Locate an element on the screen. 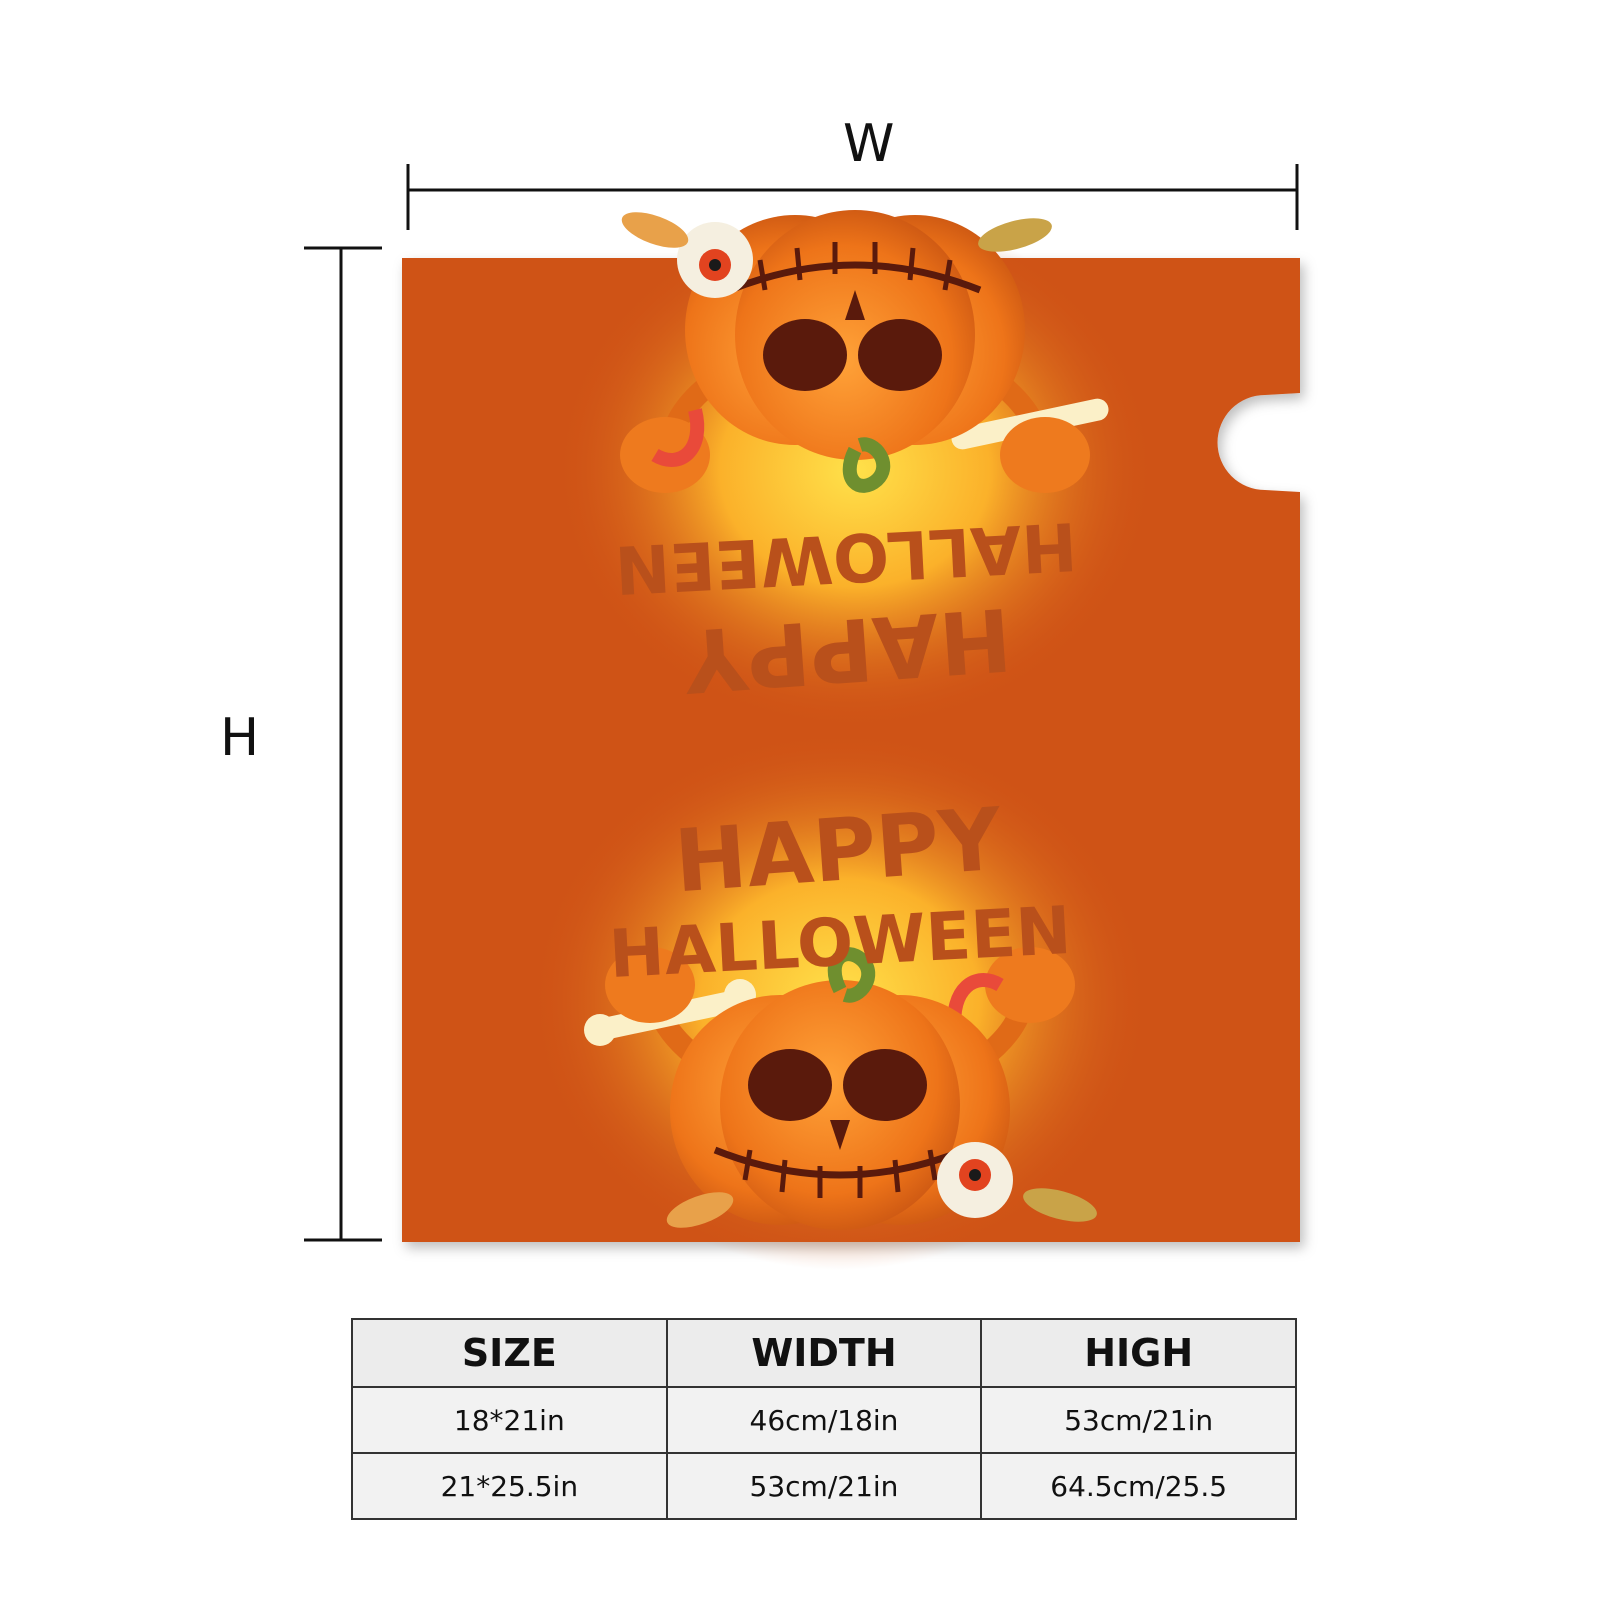 The height and width of the screenshot is (1600, 1600). header-size: SIZE is located at coordinates (509, 1353).